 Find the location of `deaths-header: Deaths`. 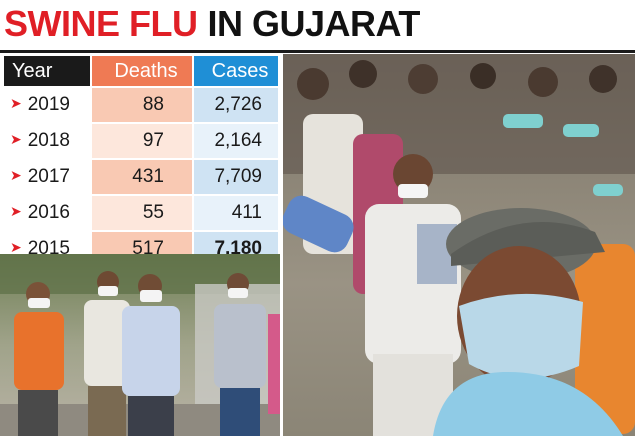

deaths-header: Deaths is located at coordinates (142, 71).